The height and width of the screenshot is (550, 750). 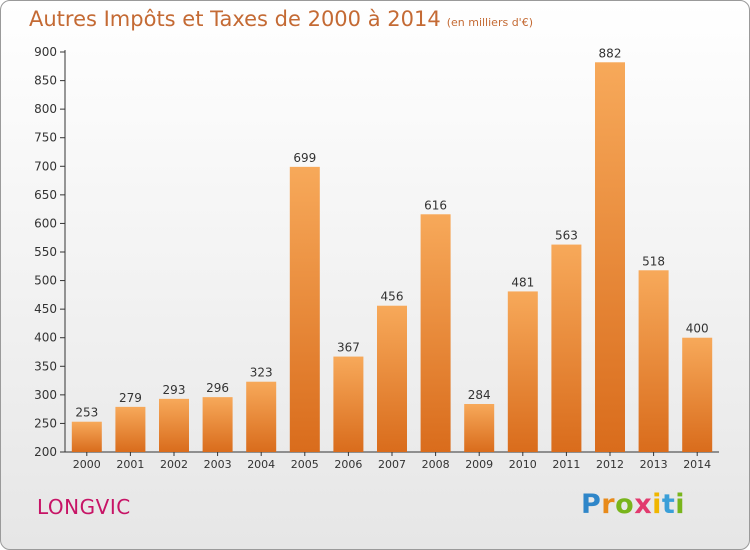 I want to click on y-tick-label: 700, so click(x=45, y=166).